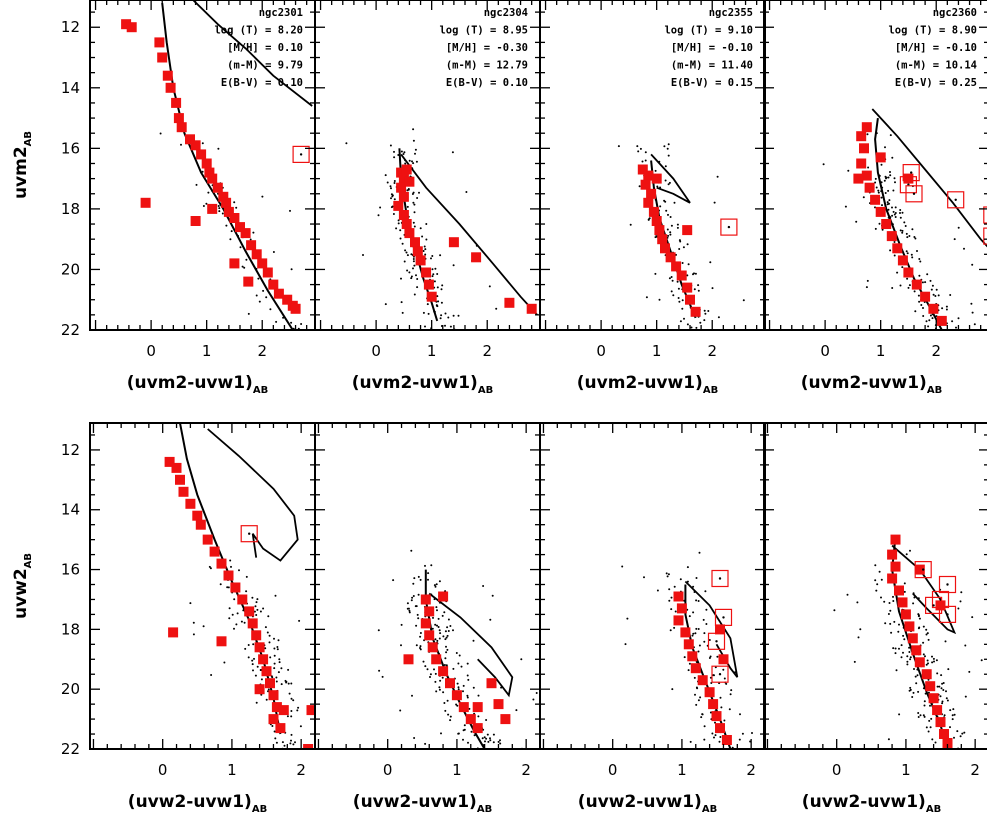 The width and height of the screenshot is (987, 820). Describe the element at coordinates (432, 351) in the screenshot. I see `x-tick-label: 1` at that location.